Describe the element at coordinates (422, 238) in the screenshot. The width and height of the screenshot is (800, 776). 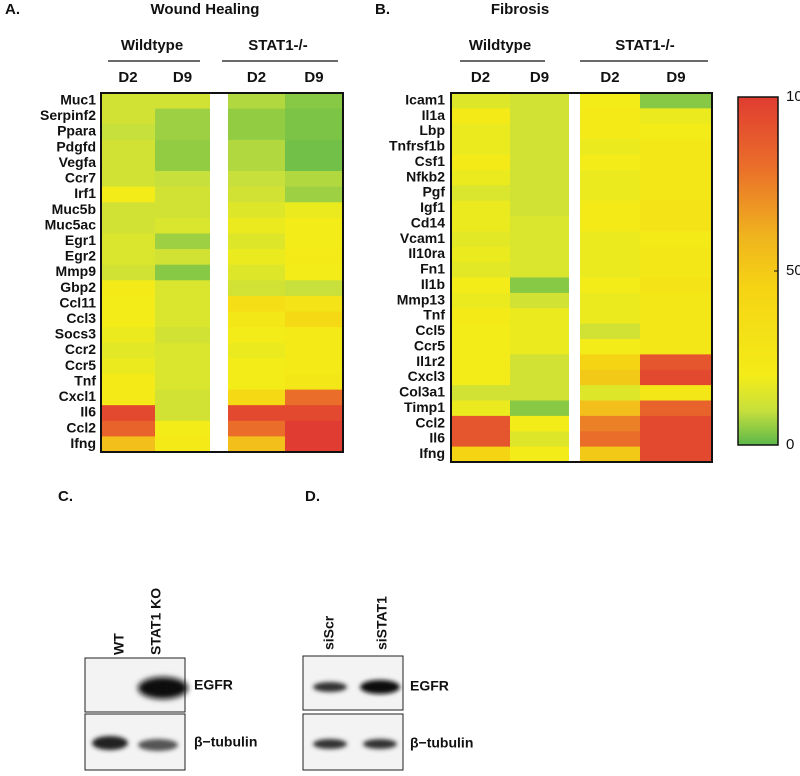
I see `row-label: Vcam1` at that location.